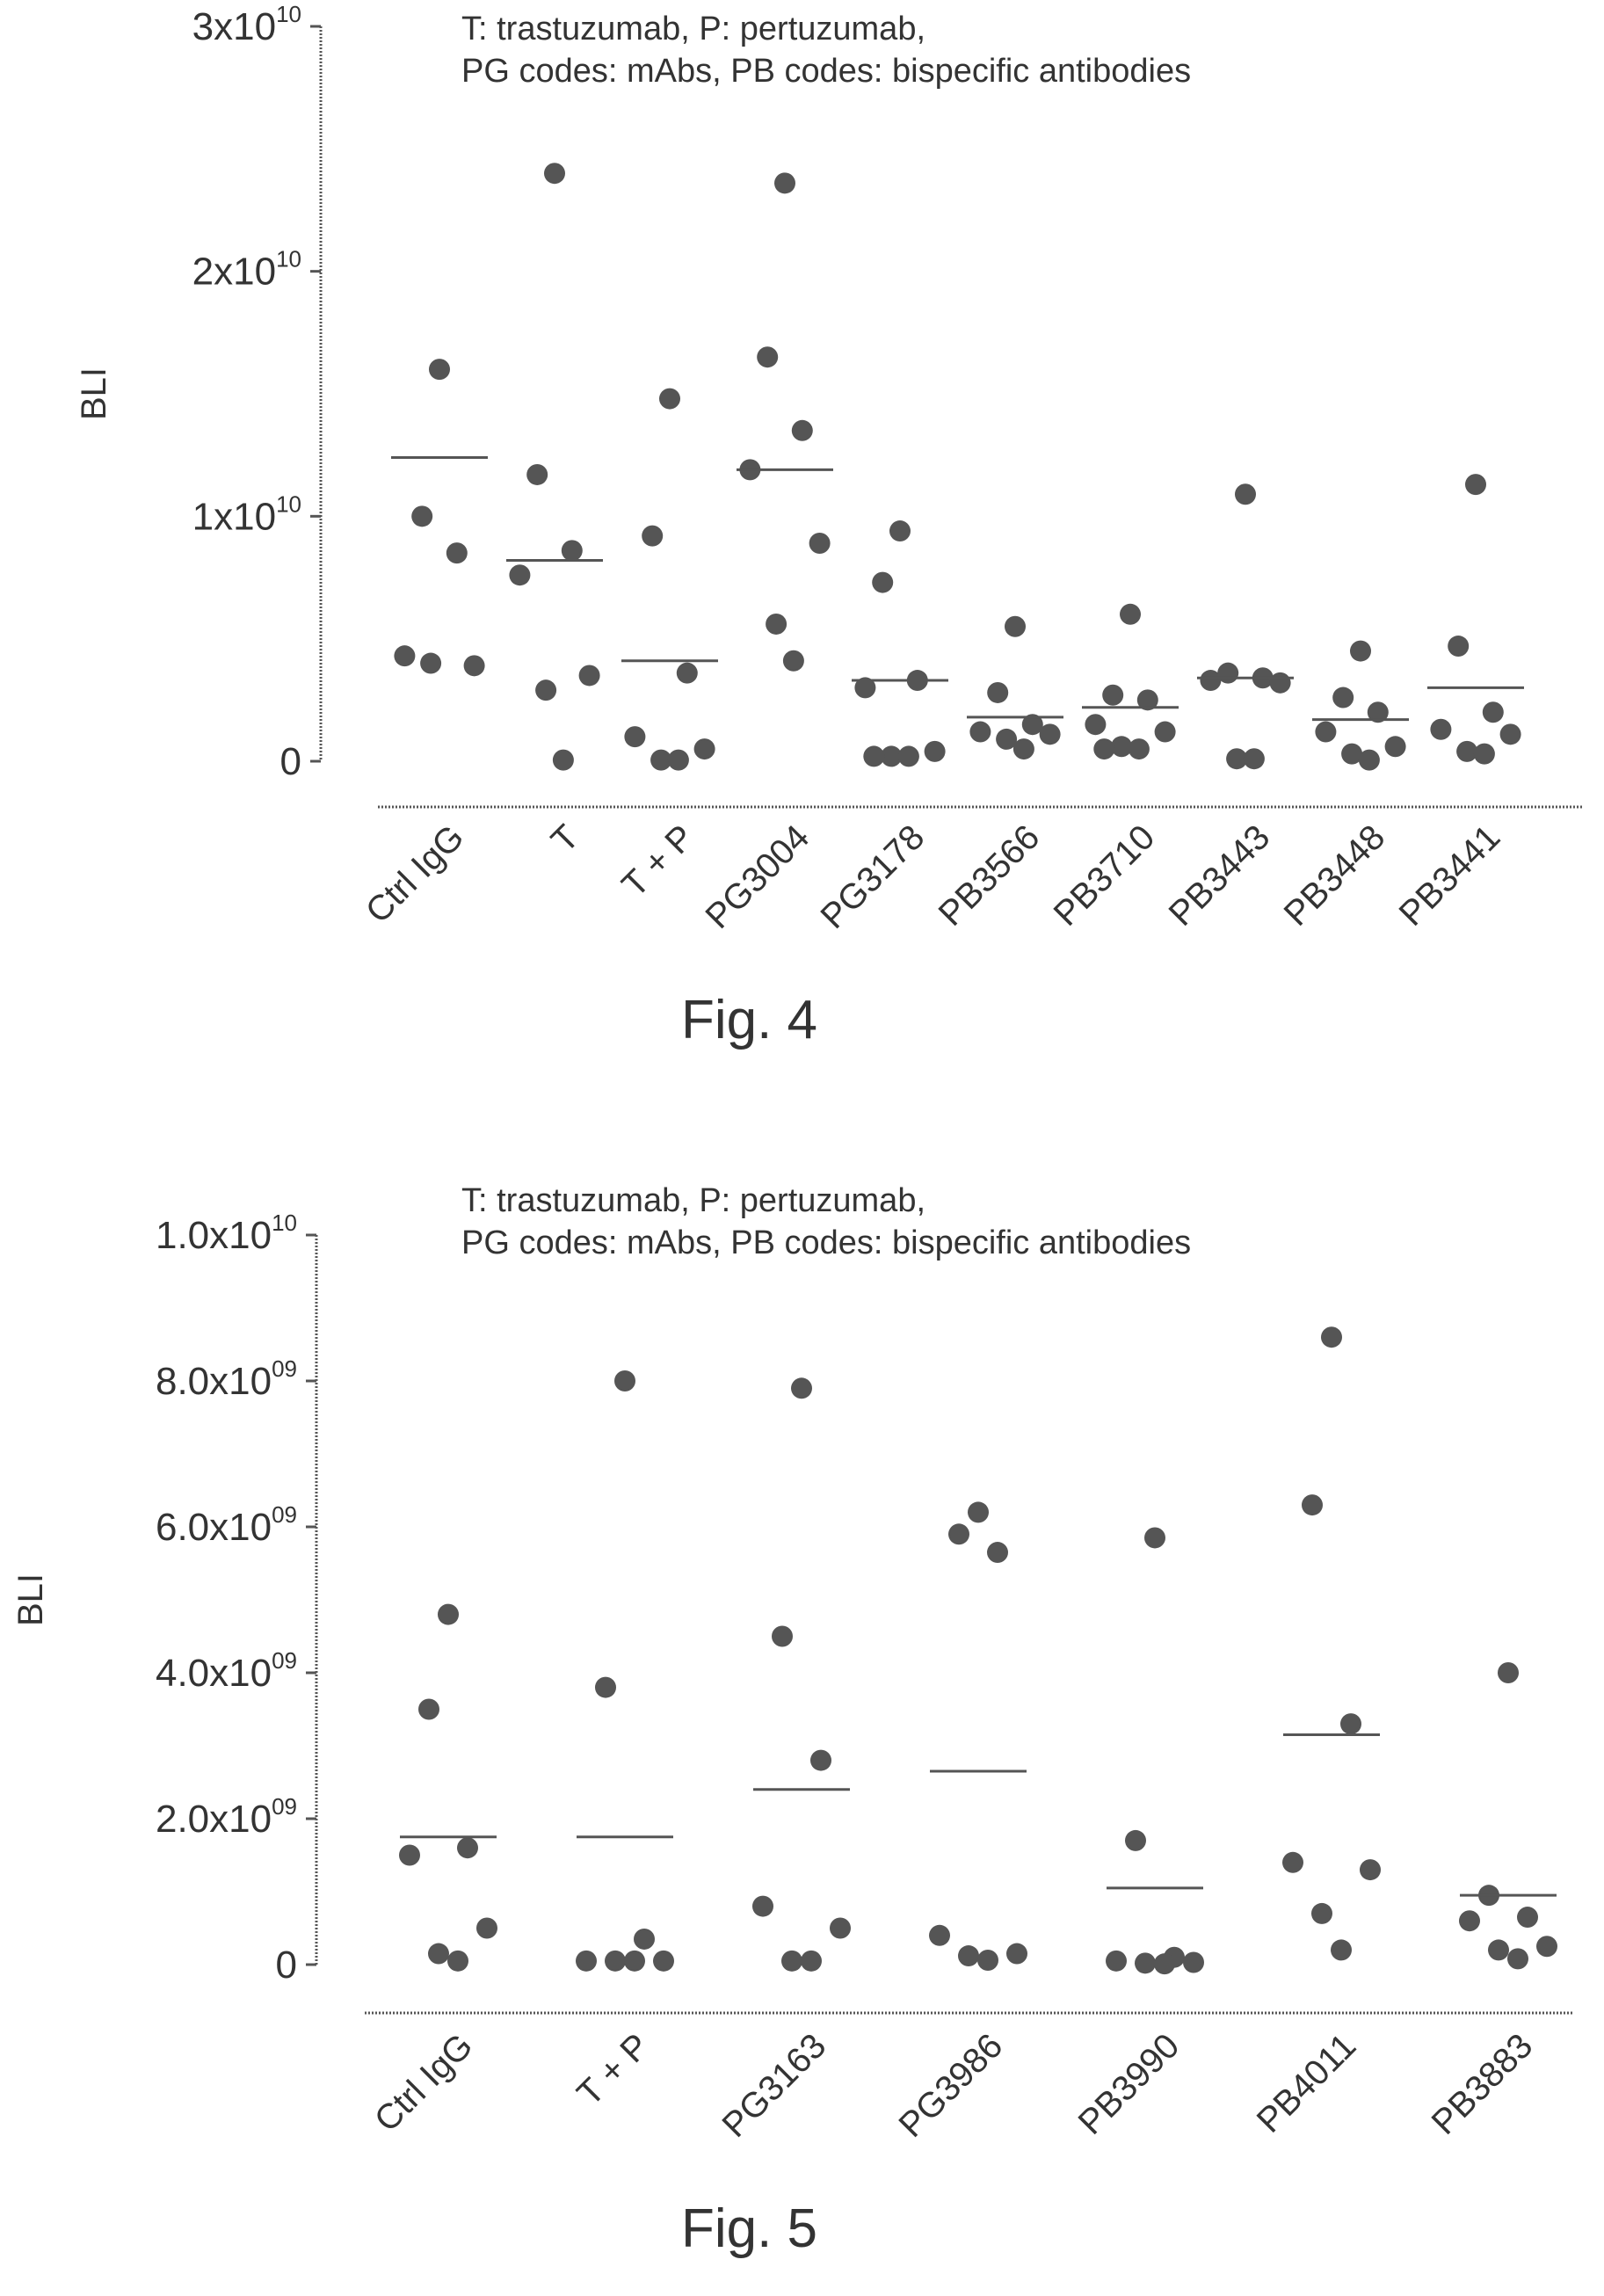 This screenshot has width=1604, height=2296. What do you see at coordinates (246, 514) in the screenshot?
I see `y-tick-label: 1x10¹⁰` at bounding box center [246, 514].